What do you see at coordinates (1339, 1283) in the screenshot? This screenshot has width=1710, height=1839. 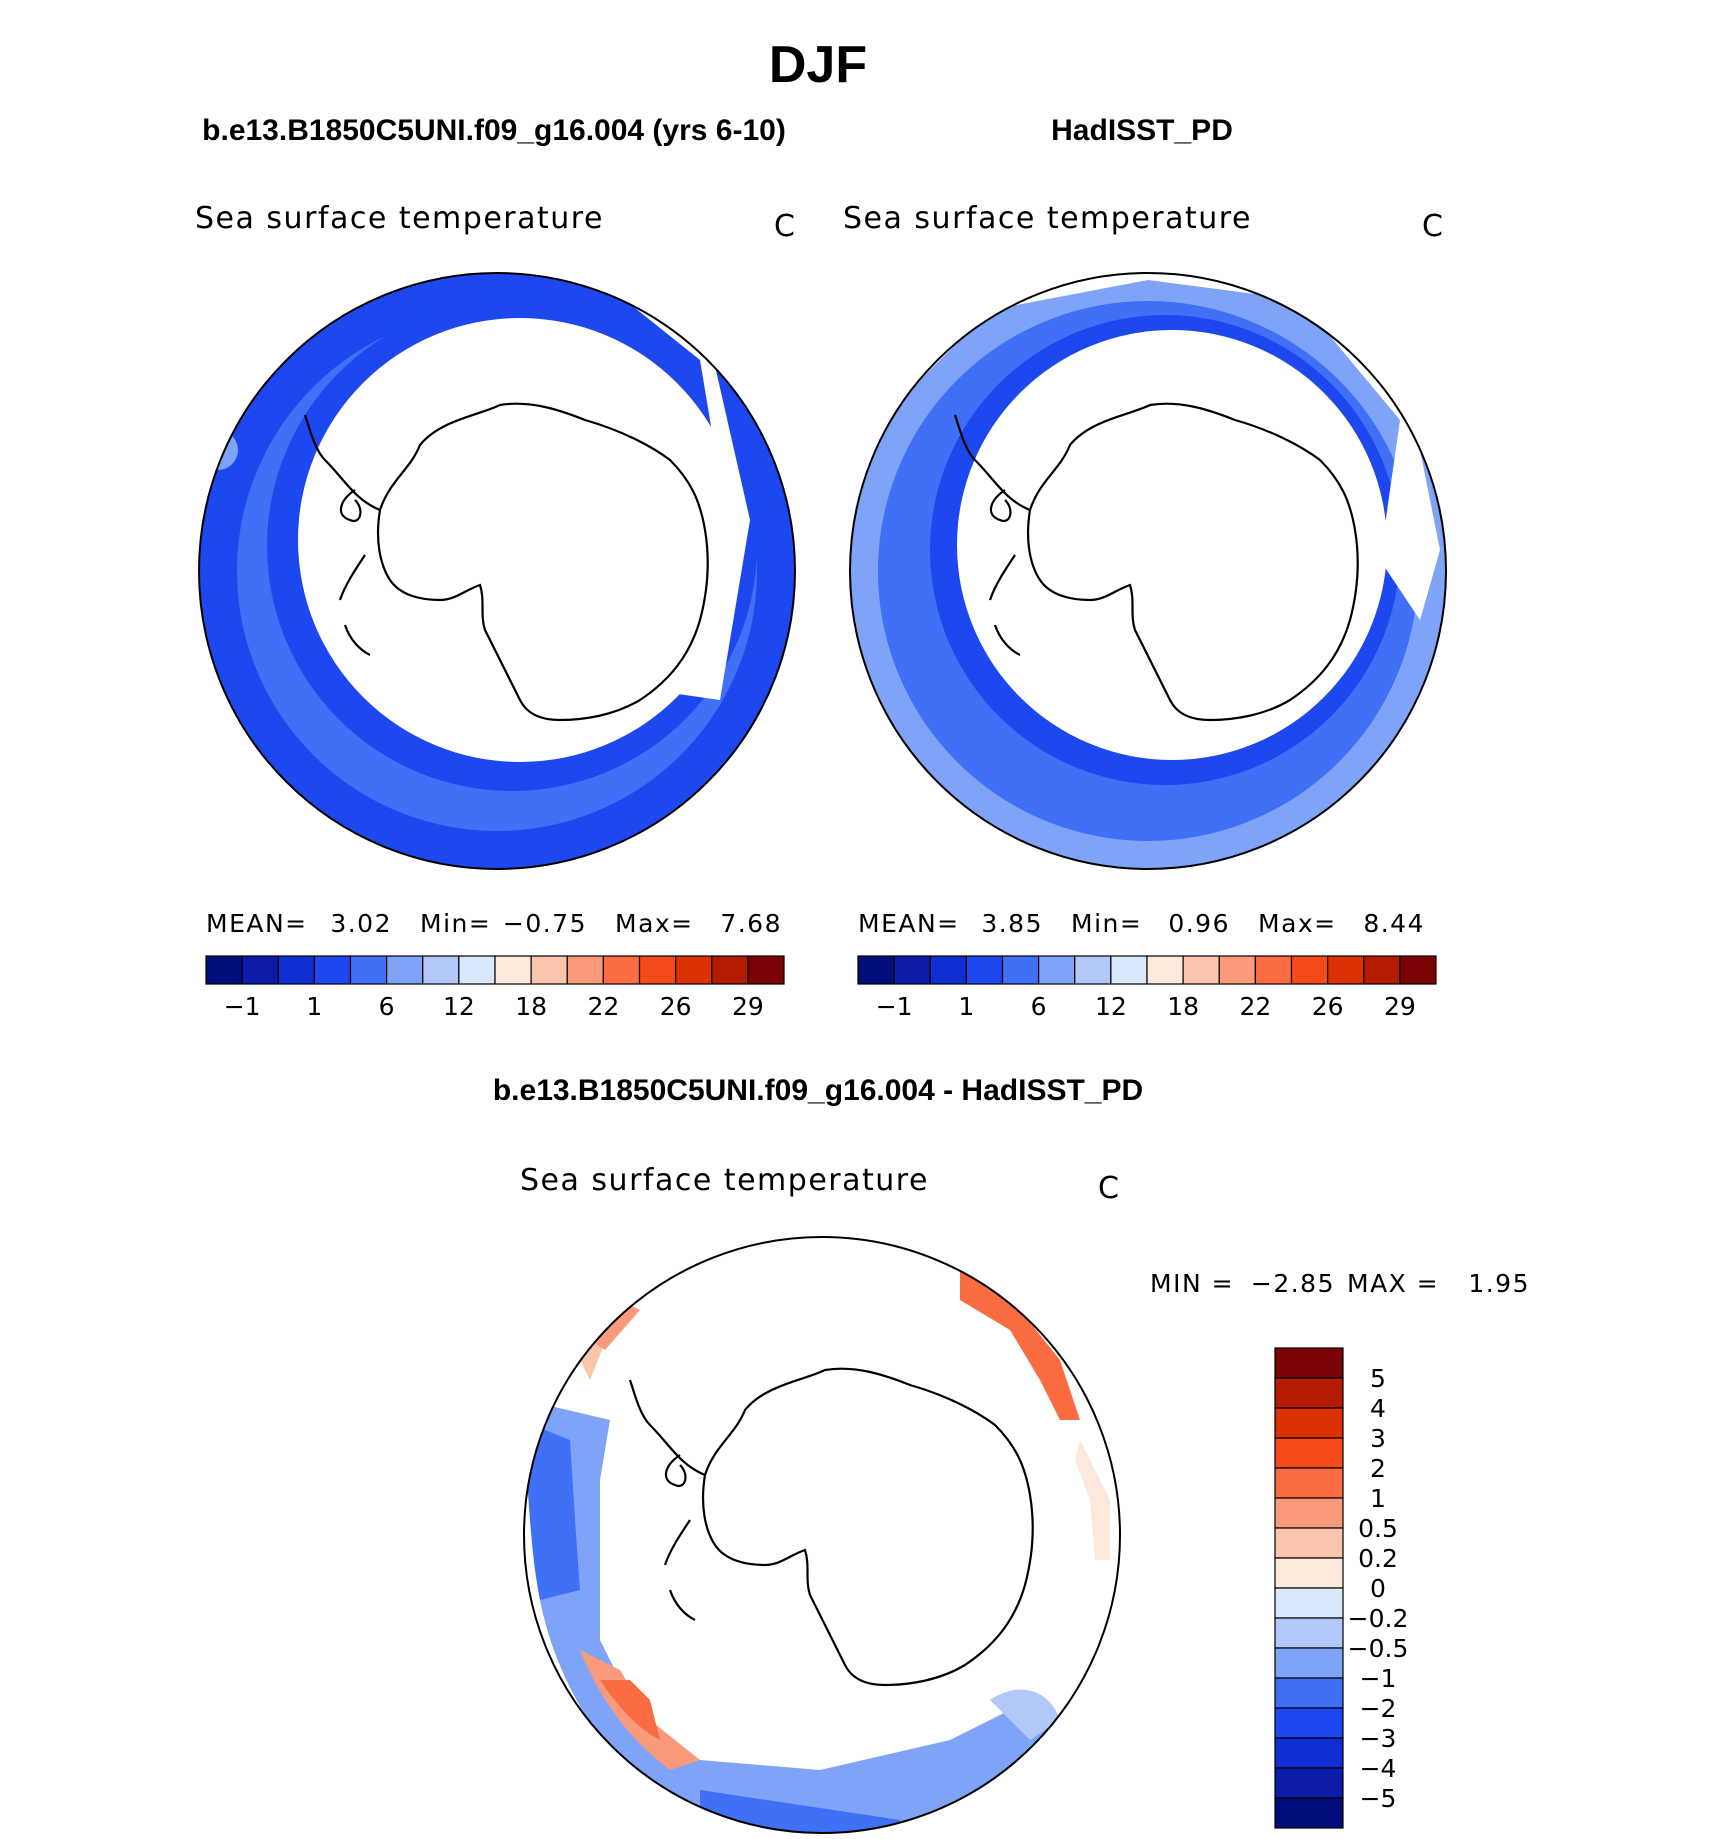 I see `panel3-stats: MIN = −2.85 MAX = 1.95` at bounding box center [1339, 1283].